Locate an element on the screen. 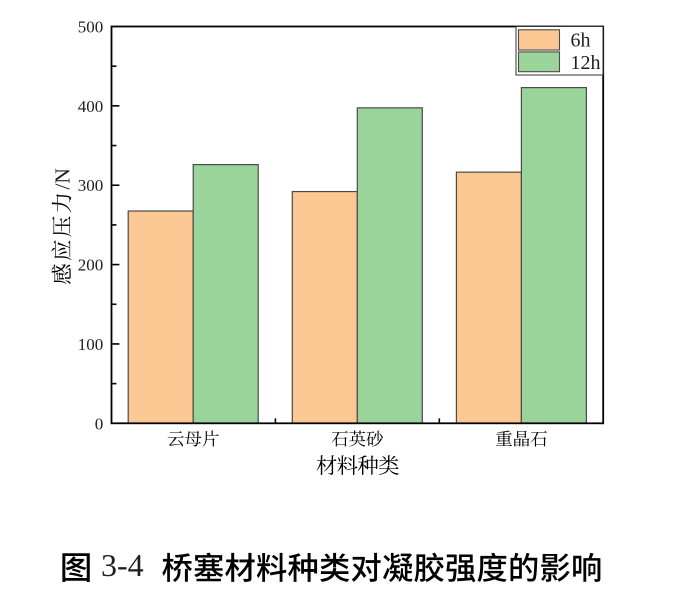 Image resolution: width=676 pixels, height=610 pixels. svg-text: 300 is located at coordinates (91, 185).